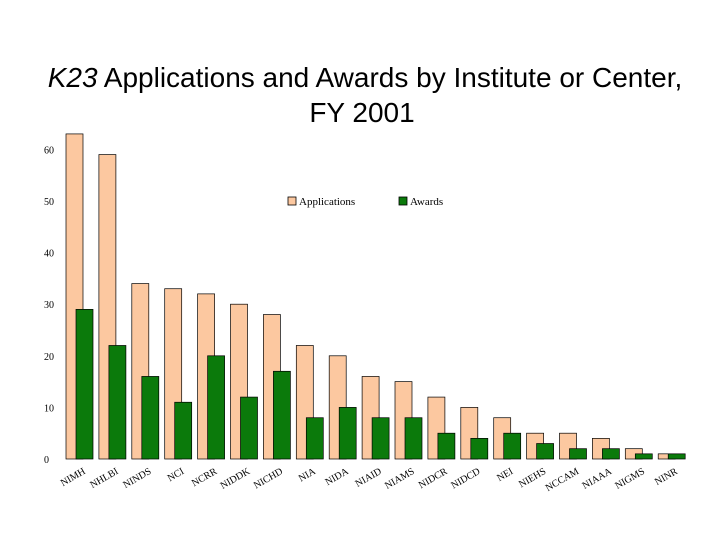 This screenshot has width=720, height=540. Describe the element at coordinates (413, 438) in the screenshot. I see `bar-awards-niams` at that location.